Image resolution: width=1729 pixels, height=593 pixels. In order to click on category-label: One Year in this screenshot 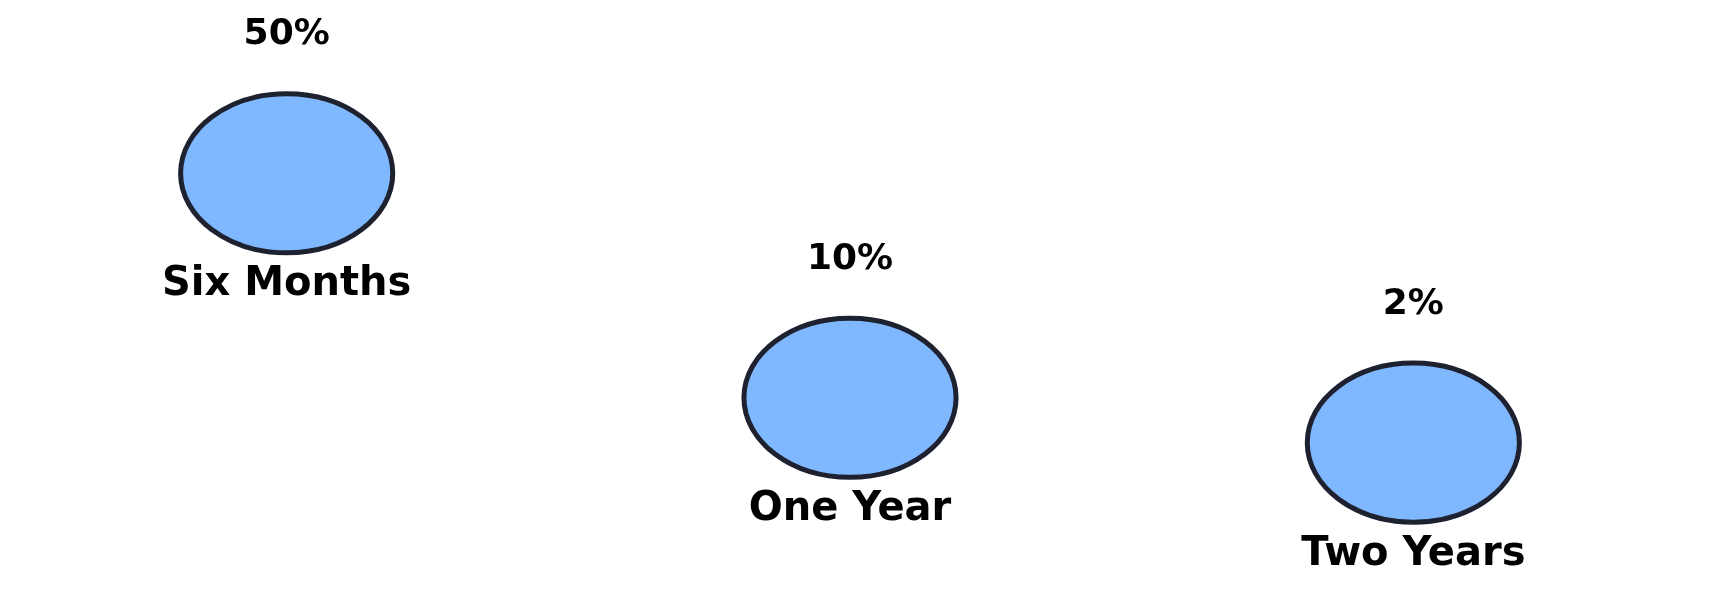, I will do `click(850, 505)`.